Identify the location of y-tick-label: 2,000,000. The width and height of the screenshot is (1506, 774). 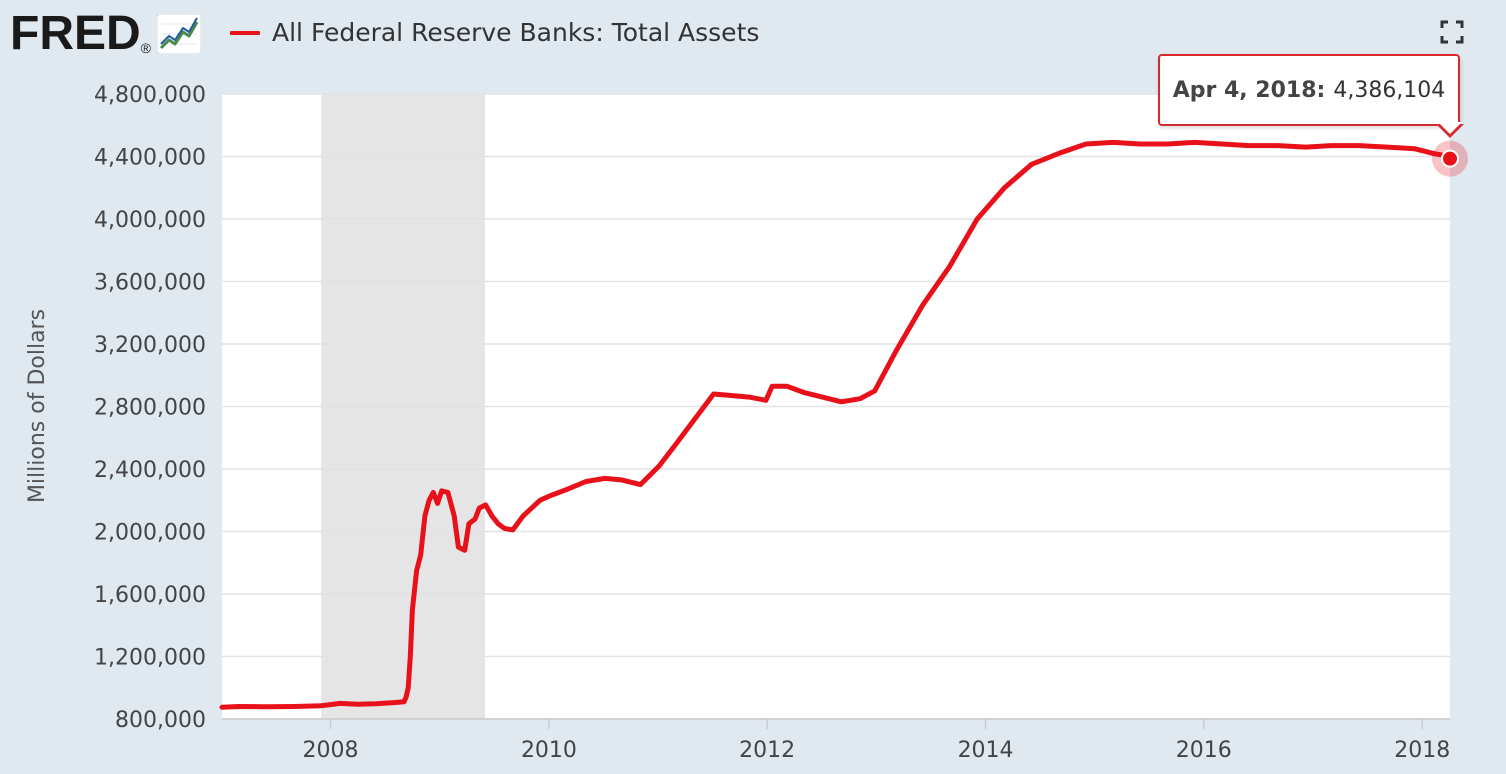
(150, 533).